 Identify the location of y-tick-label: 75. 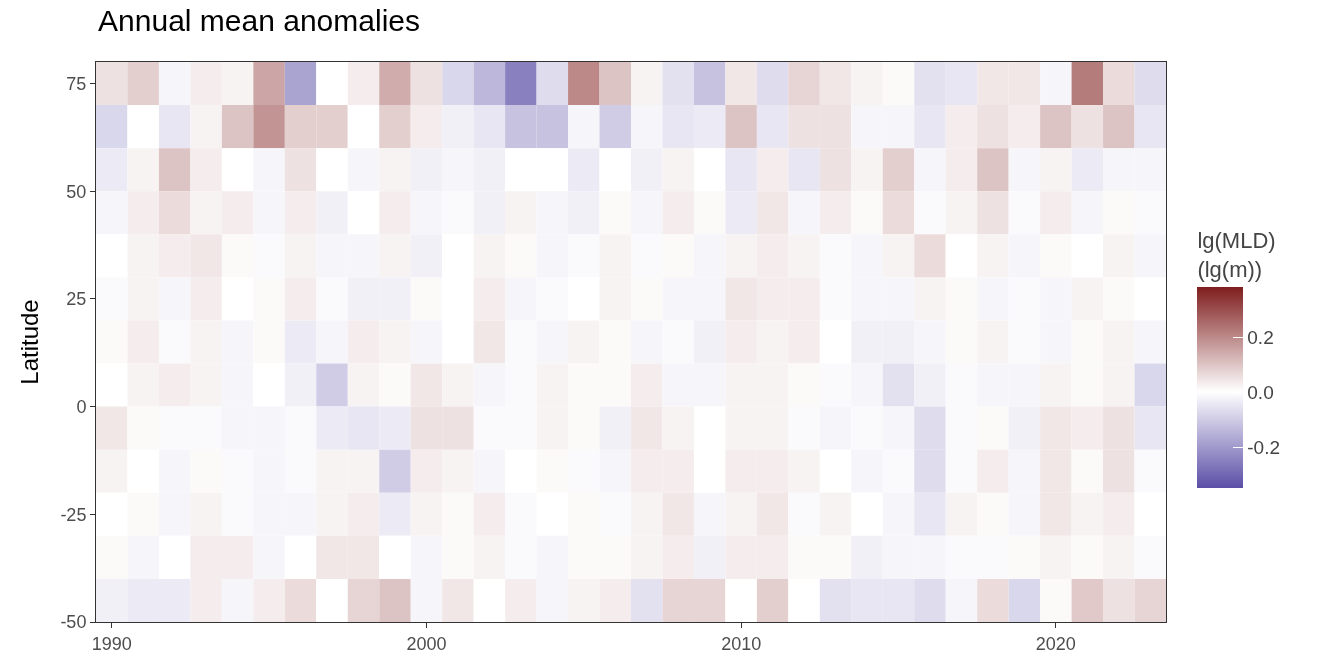
(76, 83).